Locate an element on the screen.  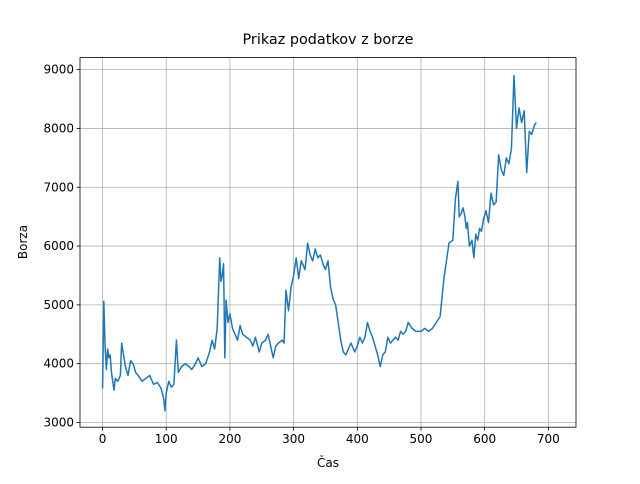
x-axis-label: Čas is located at coordinates (328, 462).